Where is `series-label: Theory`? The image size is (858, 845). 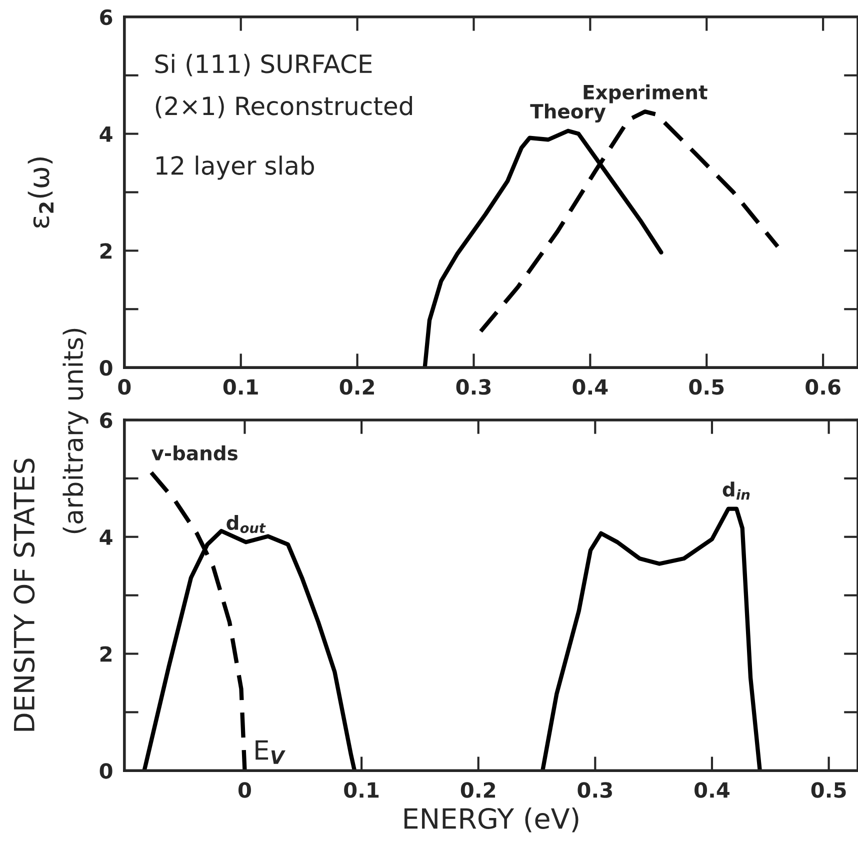
series-label: Theory is located at coordinates (568, 113).